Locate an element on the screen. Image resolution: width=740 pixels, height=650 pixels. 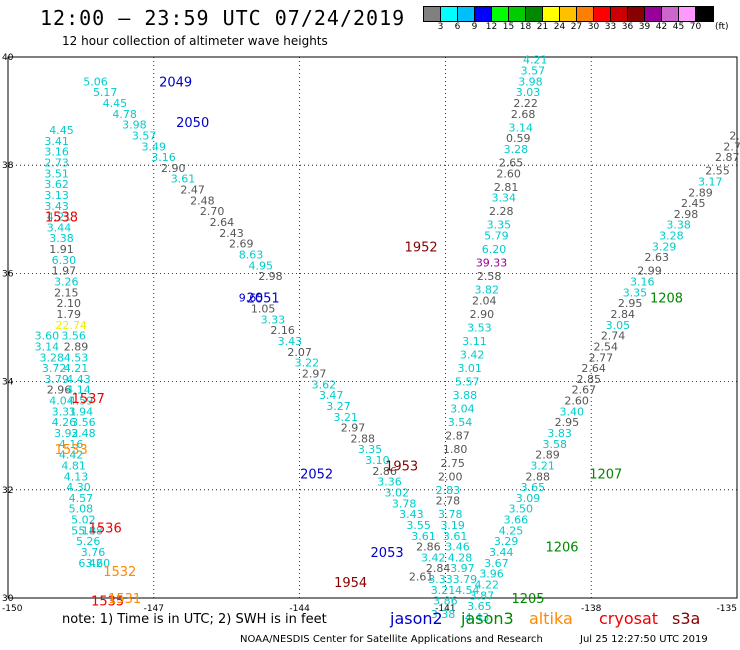
wave-height-value: 3.34 is located at coordinates (503, 198).